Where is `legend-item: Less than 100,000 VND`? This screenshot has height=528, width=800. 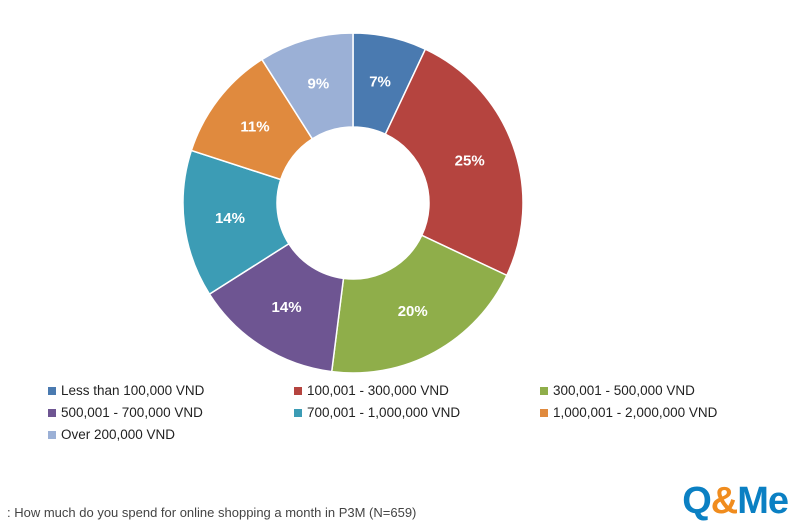 legend-item: Less than 100,000 VND is located at coordinates (171, 390).